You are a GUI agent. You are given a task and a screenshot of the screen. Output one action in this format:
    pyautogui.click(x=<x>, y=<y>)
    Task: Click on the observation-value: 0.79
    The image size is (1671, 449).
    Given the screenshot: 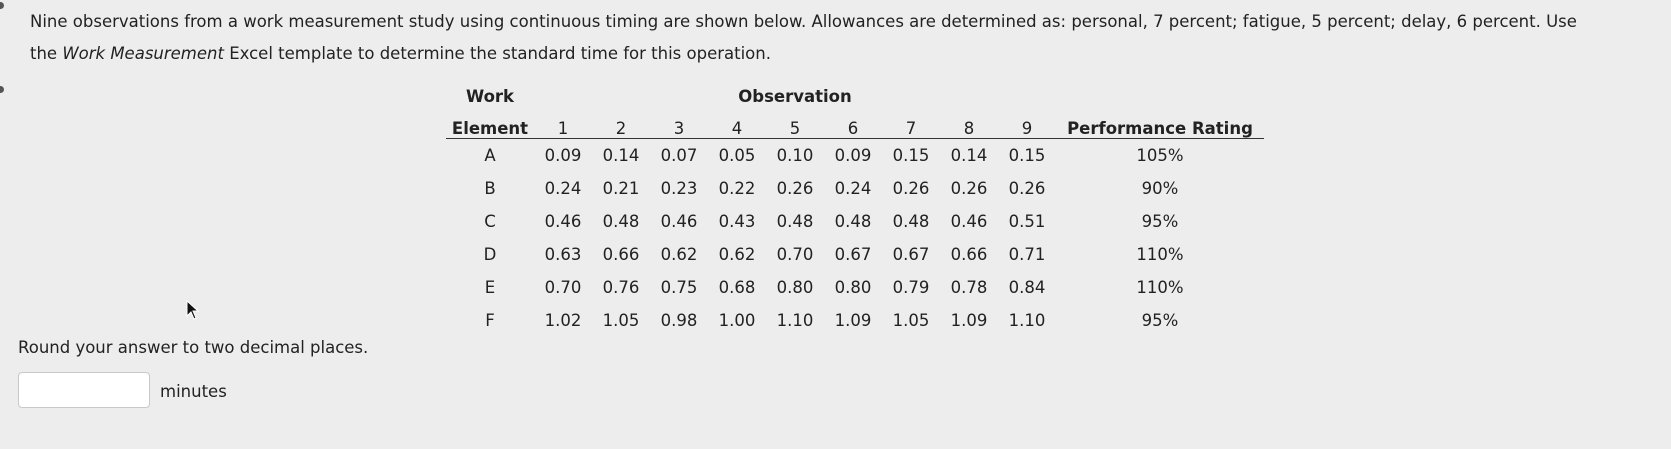 What is the action you would take?
    pyautogui.click(x=911, y=287)
    